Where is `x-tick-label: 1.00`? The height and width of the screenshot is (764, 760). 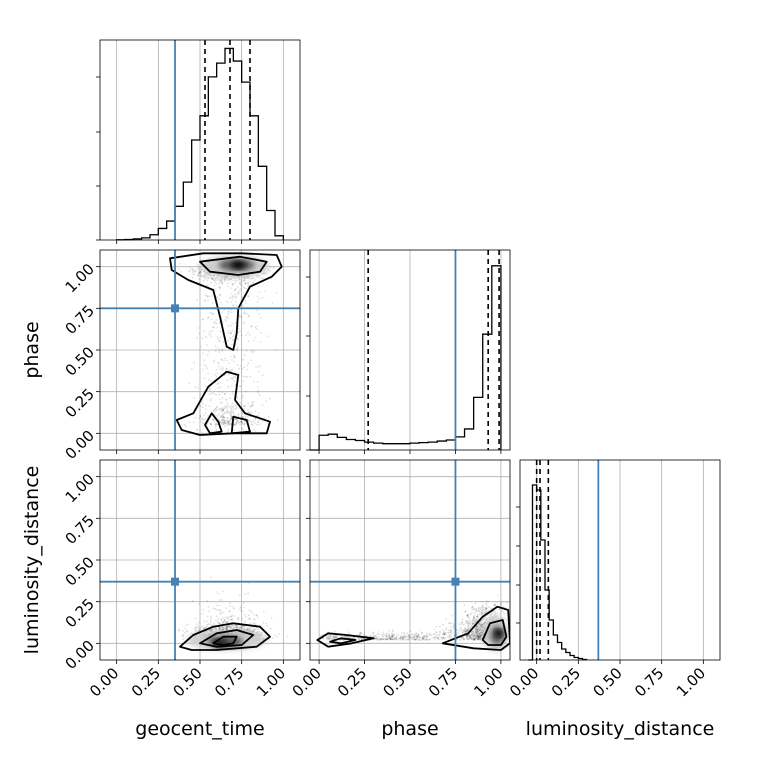
x-tick-label: 1.00 is located at coordinates (691, 682).